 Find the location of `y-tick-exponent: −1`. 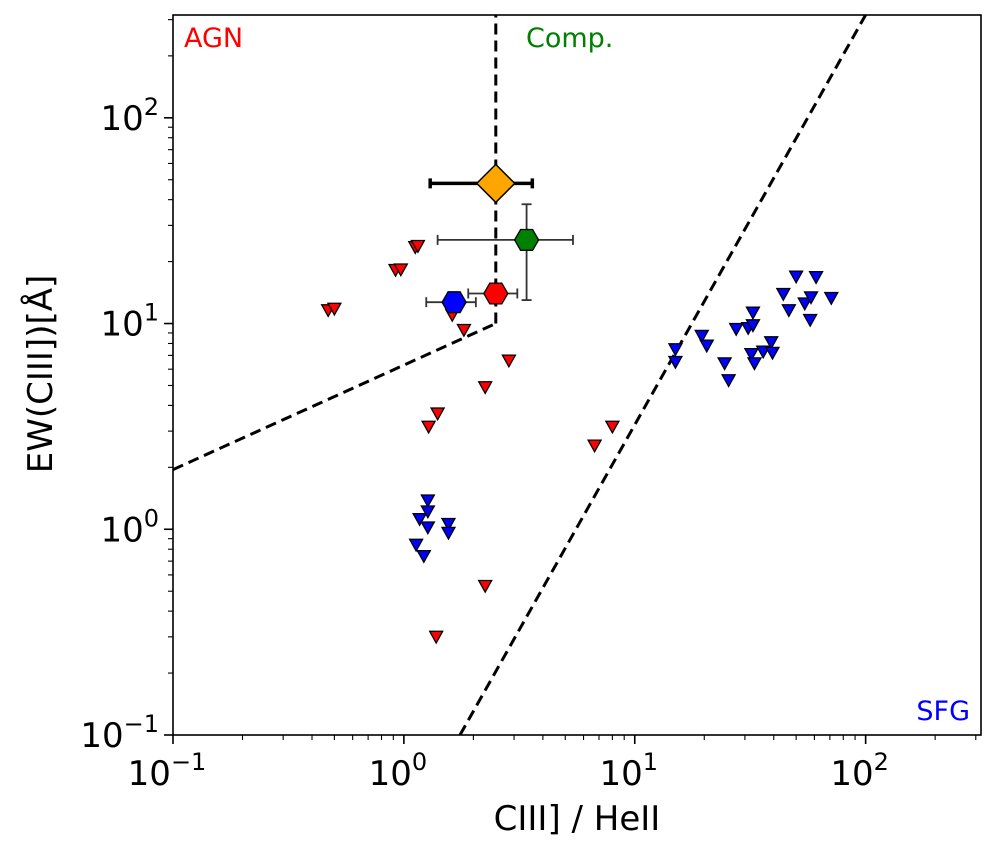

y-tick-exponent: −1 is located at coordinates (141, 724).